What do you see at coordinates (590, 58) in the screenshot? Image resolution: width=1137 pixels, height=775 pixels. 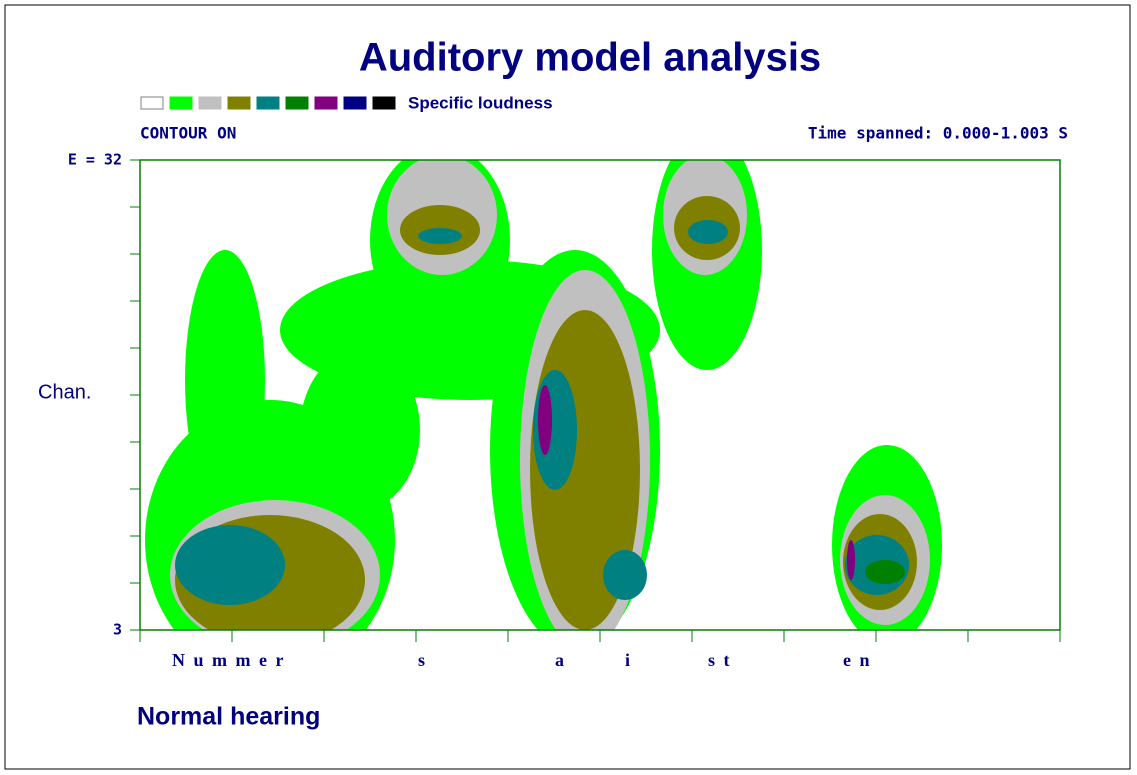 I see `chart-title: Auditory model analysis` at bounding box center [590, 58].